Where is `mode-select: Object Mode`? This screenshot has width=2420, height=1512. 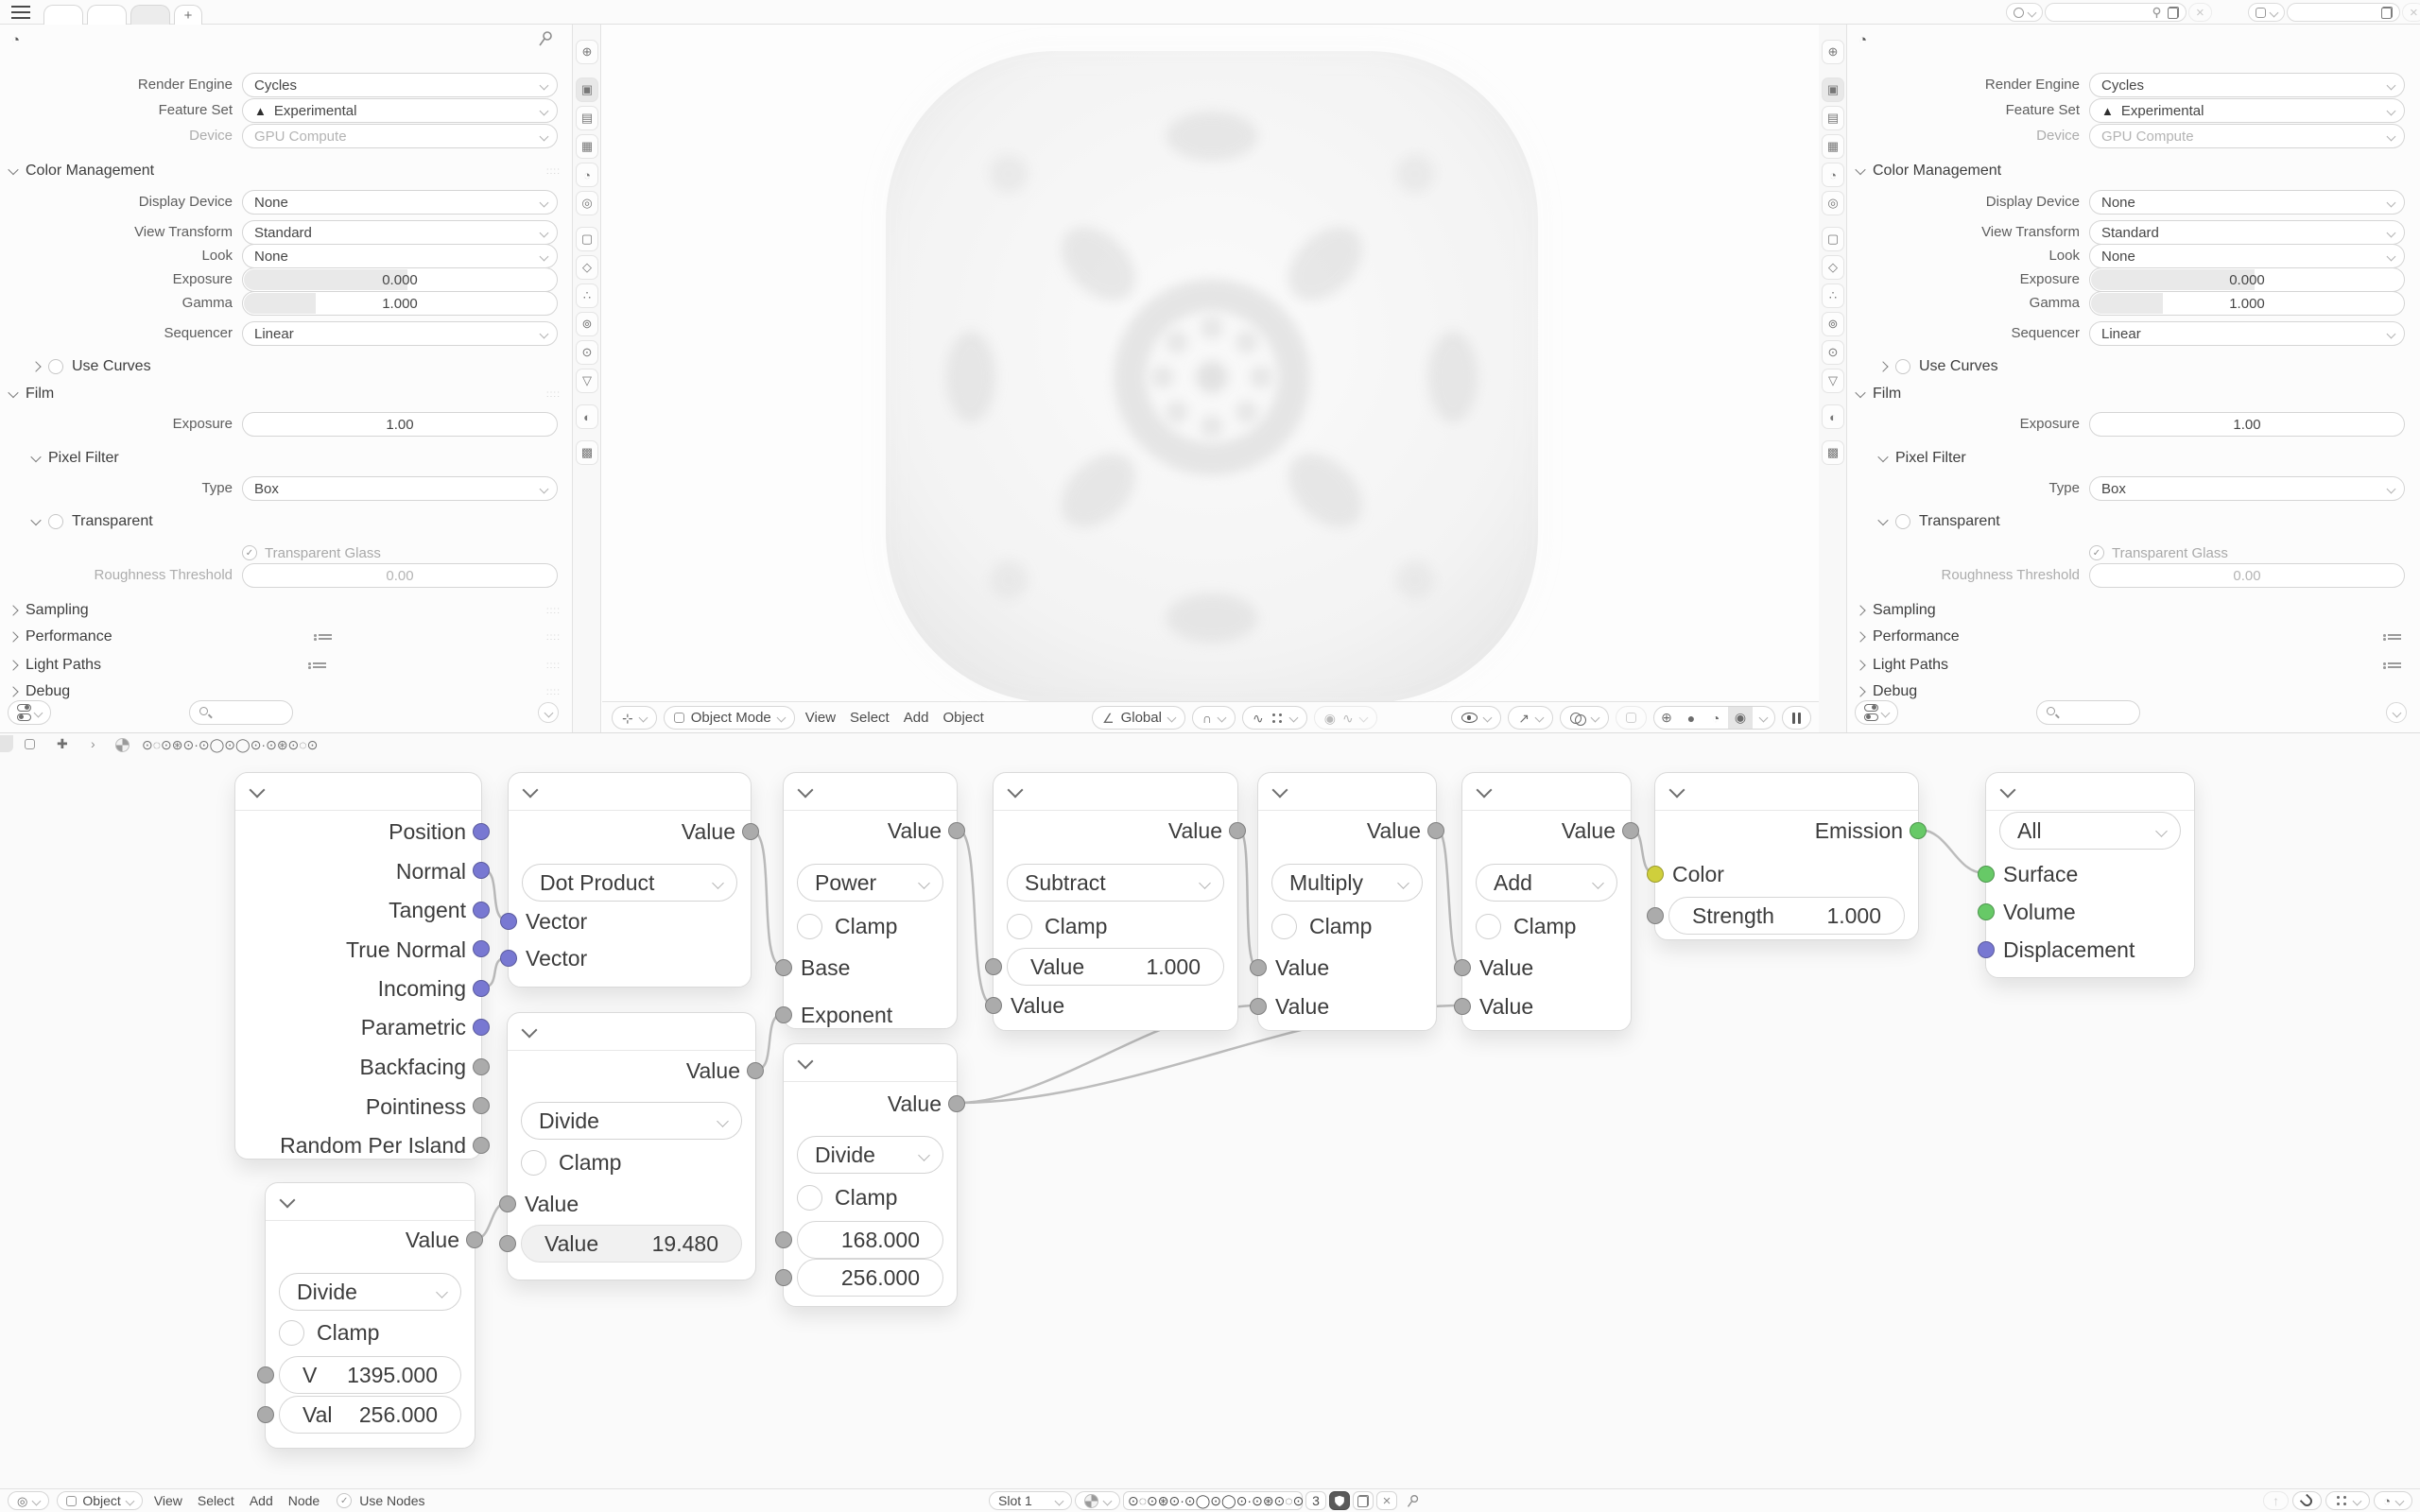
mode-select: Object Mode is located at coordinates (729, 718).